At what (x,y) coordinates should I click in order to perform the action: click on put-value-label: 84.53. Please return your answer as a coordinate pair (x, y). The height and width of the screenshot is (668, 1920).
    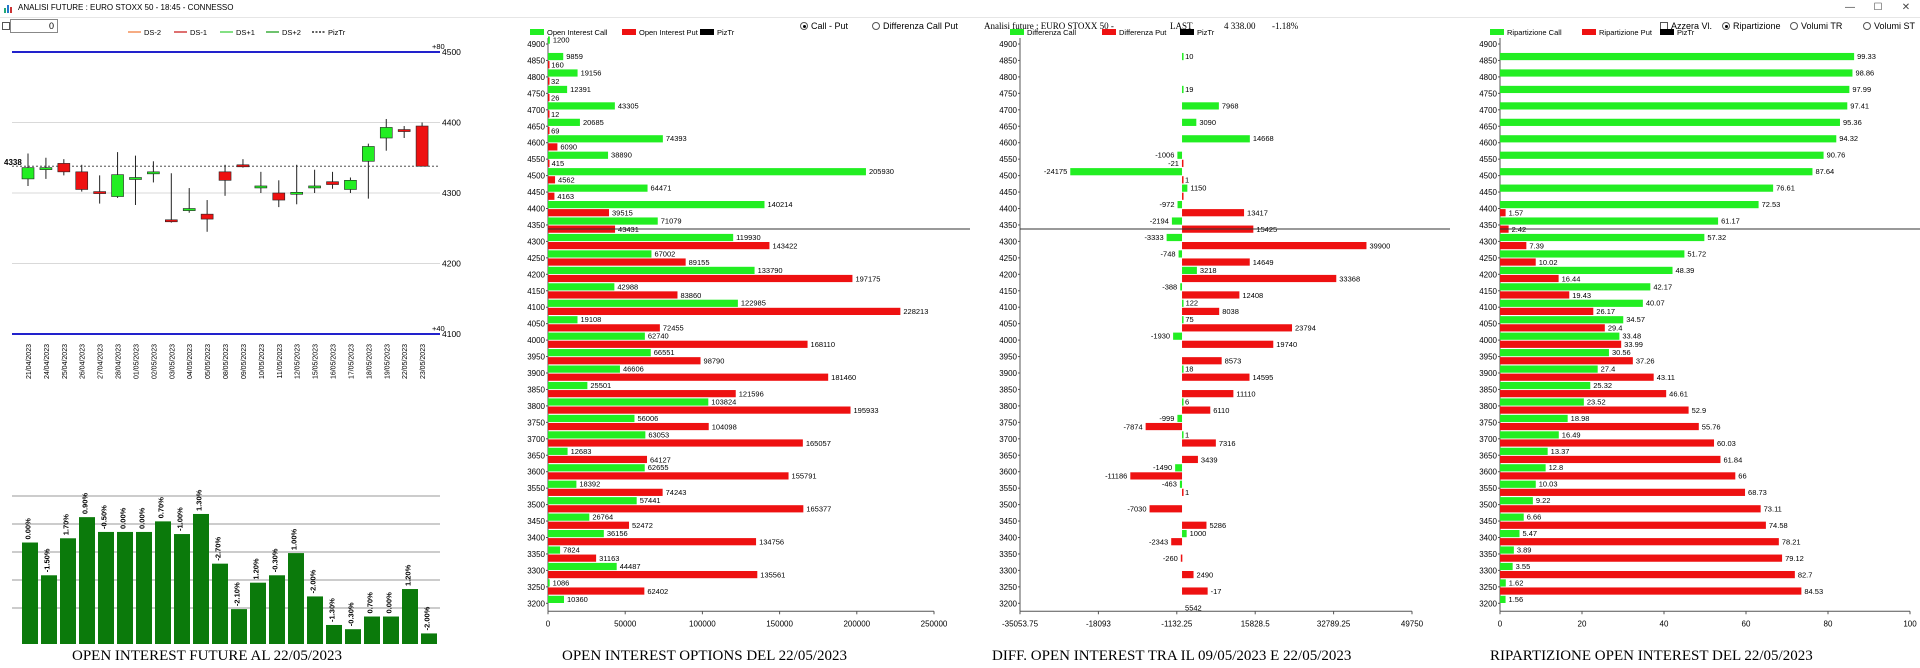
    Looking at the image, I should click on (1813, 591).